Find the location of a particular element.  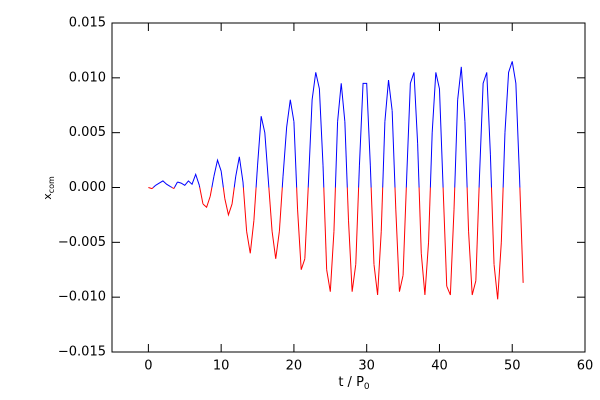

y-tick-label: −0.010 is located at coordinates (82, 297).